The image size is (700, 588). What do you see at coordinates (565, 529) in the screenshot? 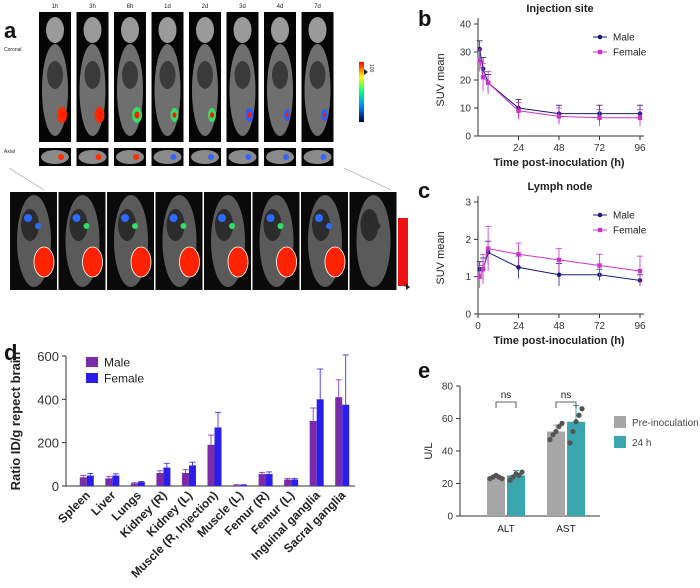
I see `category-label: AST` at bounding box center [565, 529].